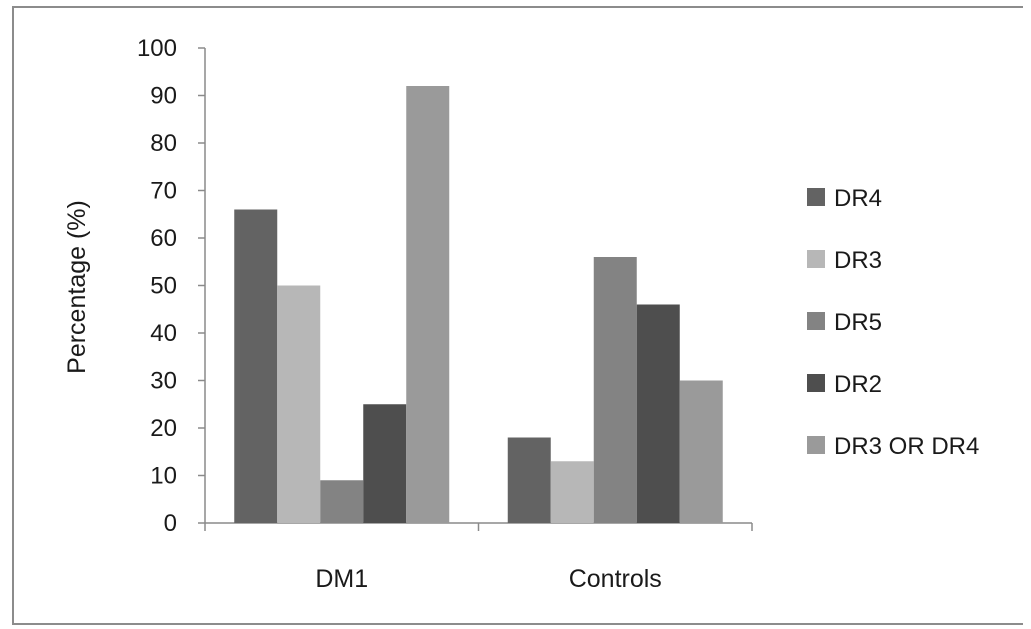  What do you see at coordinates (157, 48) in the screenshot?
I see `y-tick-label: 100` at bounding box center [157, 48].